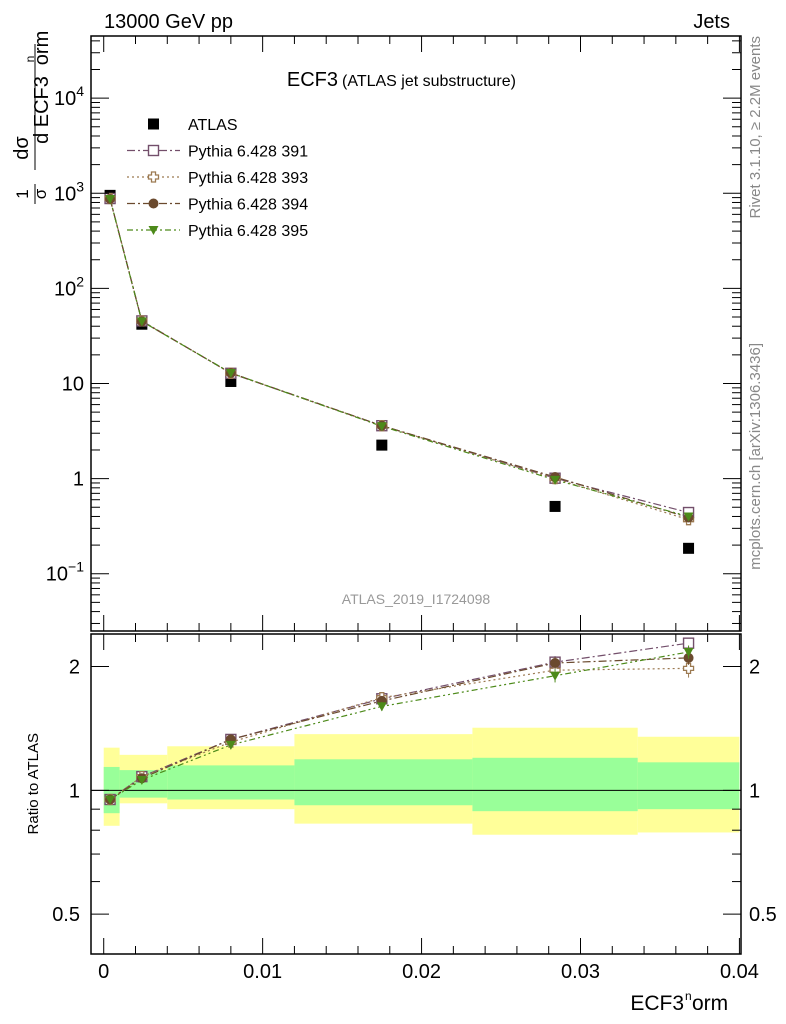 This screenshot has height=1024, width=786. Describe the element at coordinates (168, 22) in the screenshot. I see `header-left-label: 13000 GeV pp` at that location.